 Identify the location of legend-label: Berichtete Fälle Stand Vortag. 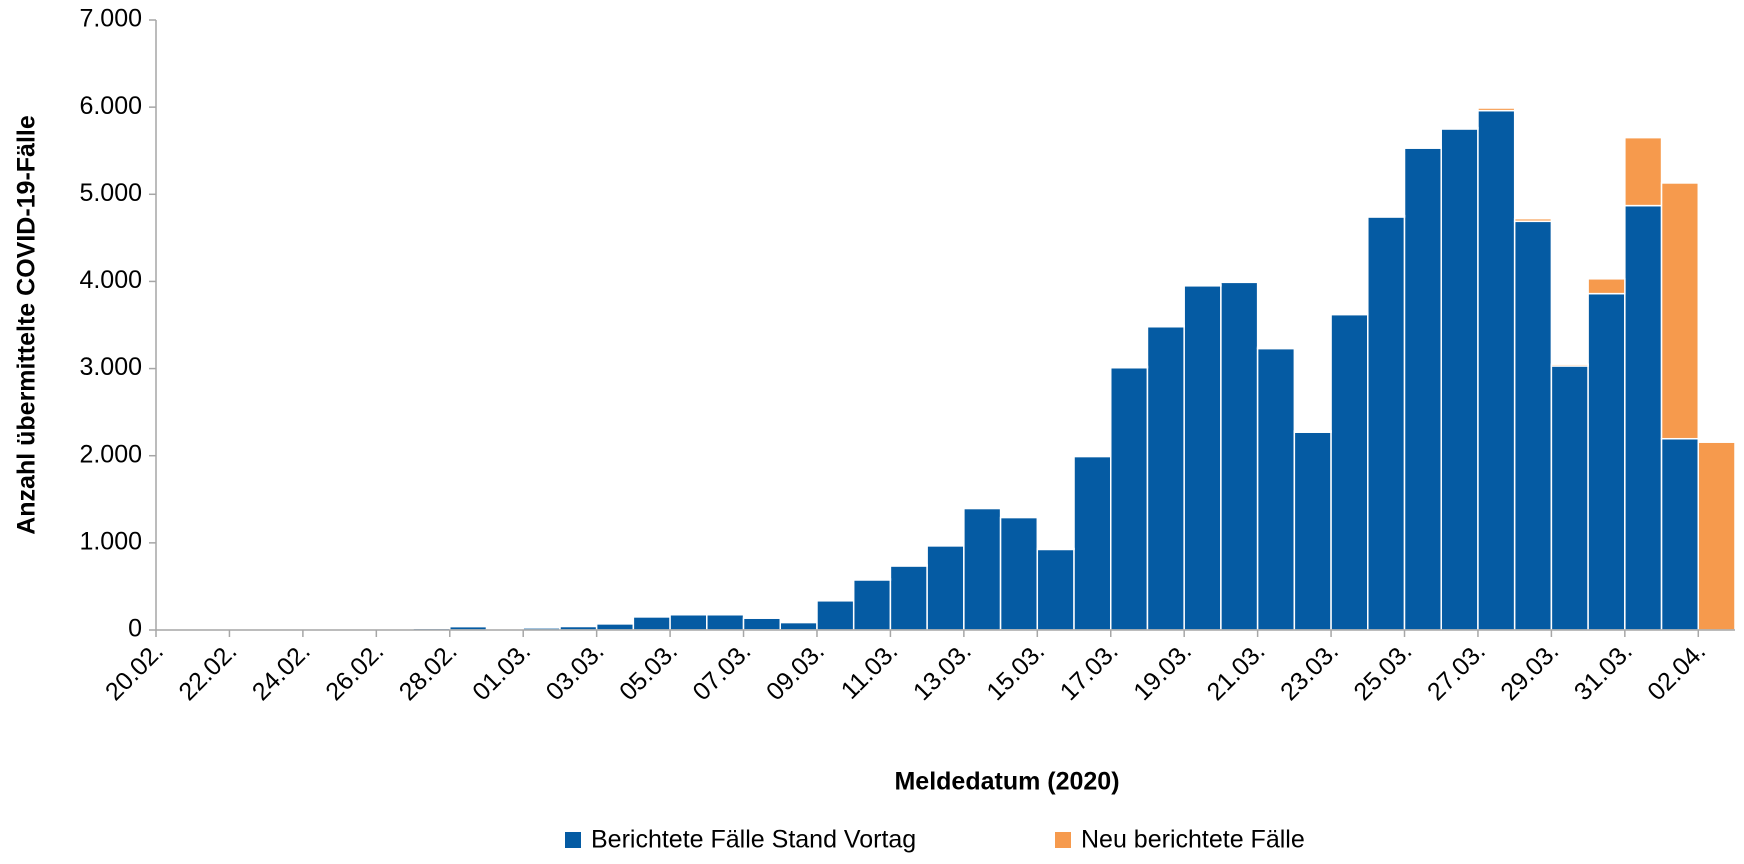
(753, 840).